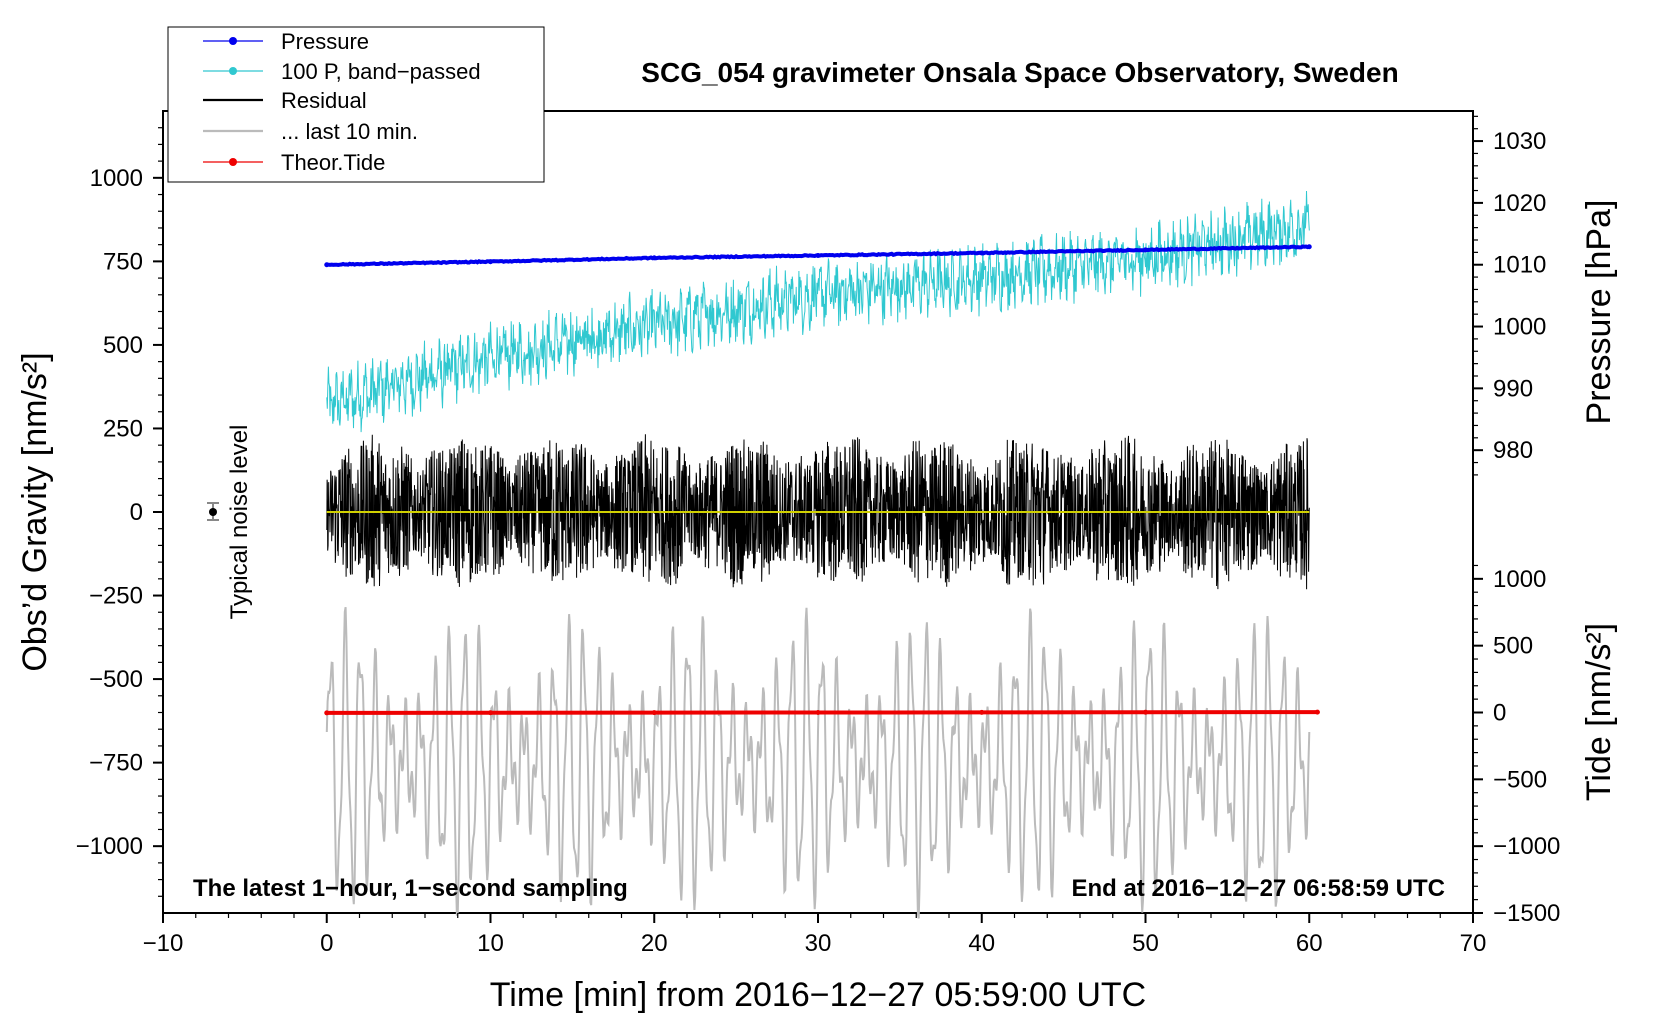 The height and width of the screenshot is (1025, 1660). I want to click on noise-marker-dot, so click(213, 512).